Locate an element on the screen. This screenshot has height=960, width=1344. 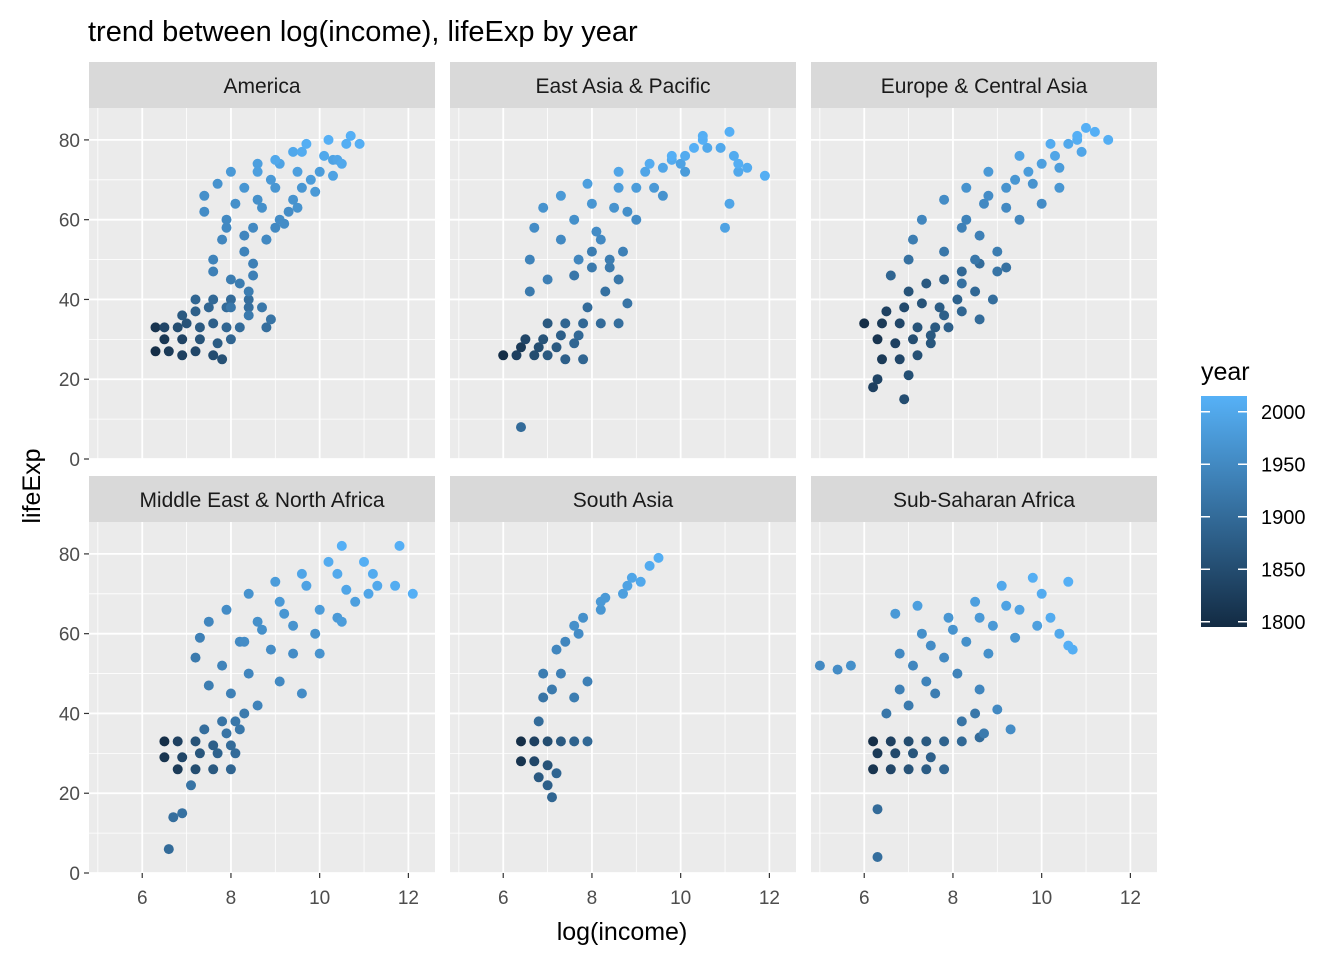
facet-strip-label: America is located at coordinates (261, 86).